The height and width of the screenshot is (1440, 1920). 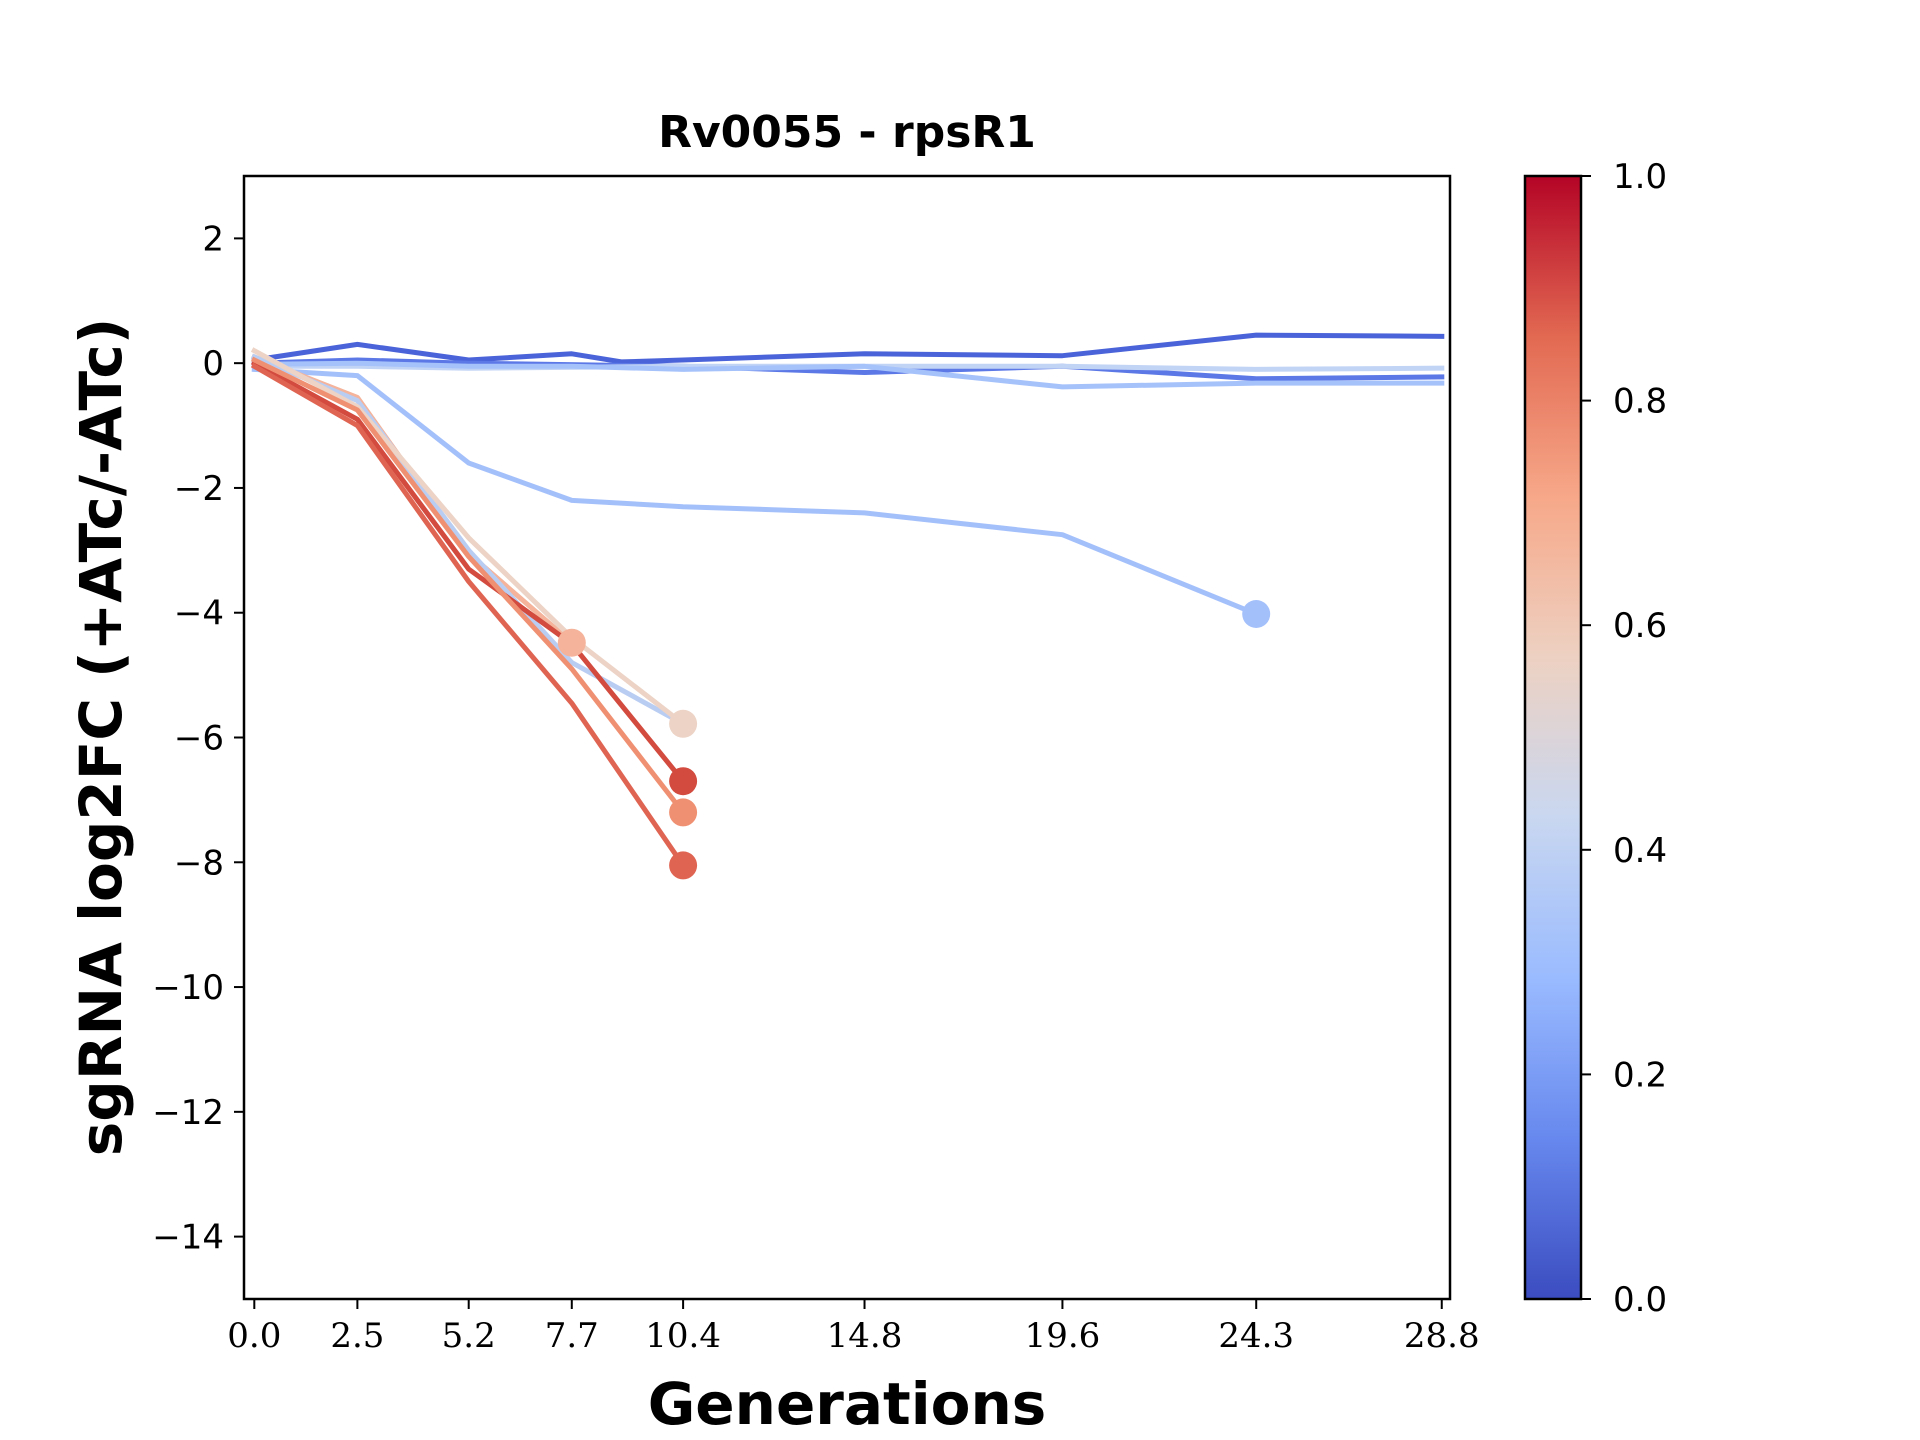 I want to click on y-tick-label: −4, so click(x=199, y=614).